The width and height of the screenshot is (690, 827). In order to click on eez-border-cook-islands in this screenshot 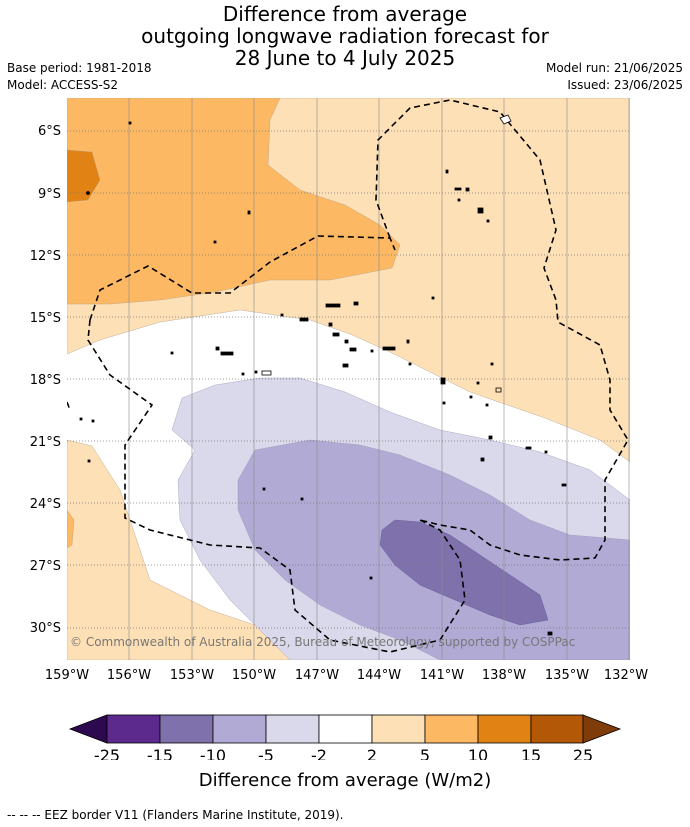, I will do `click(242, 278)`.